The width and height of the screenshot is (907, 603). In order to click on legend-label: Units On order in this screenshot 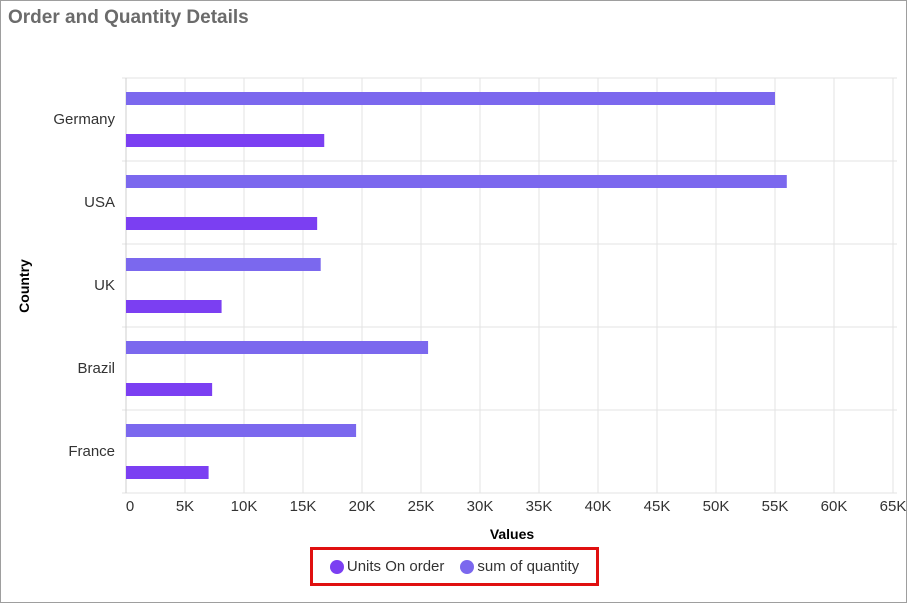, I will do `click(395, 566)`.